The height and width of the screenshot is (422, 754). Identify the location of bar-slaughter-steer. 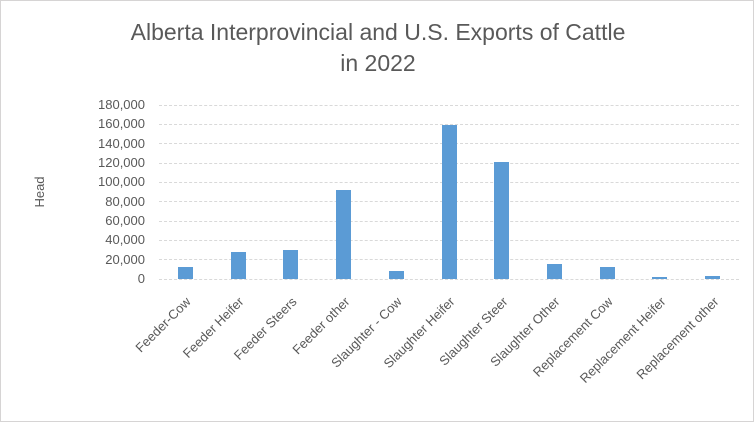
(502, 220).